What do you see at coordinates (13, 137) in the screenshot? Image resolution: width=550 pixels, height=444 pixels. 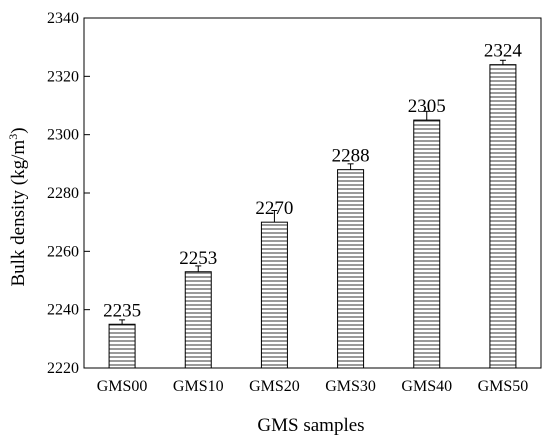 I see `y-axis-title-sup: 3` at bounding box center [13, 137].